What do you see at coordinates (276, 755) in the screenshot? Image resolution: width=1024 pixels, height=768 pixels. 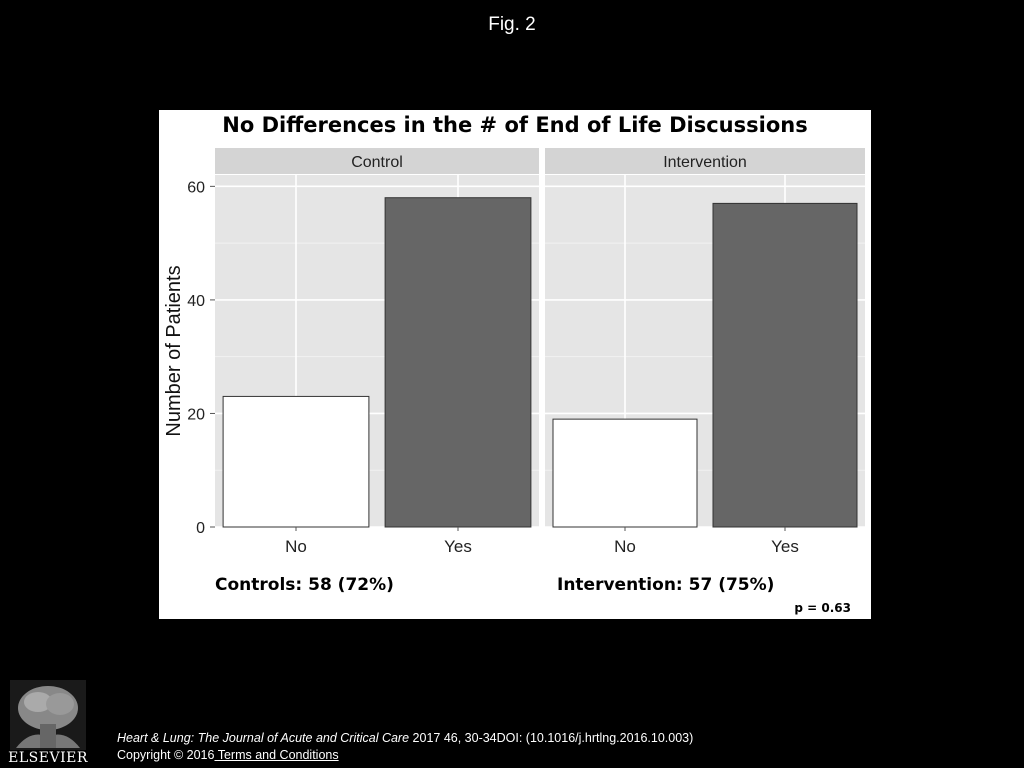 I see `terms-and-conditions-link: Terms and Conditions` at bounding box center [276, 755].